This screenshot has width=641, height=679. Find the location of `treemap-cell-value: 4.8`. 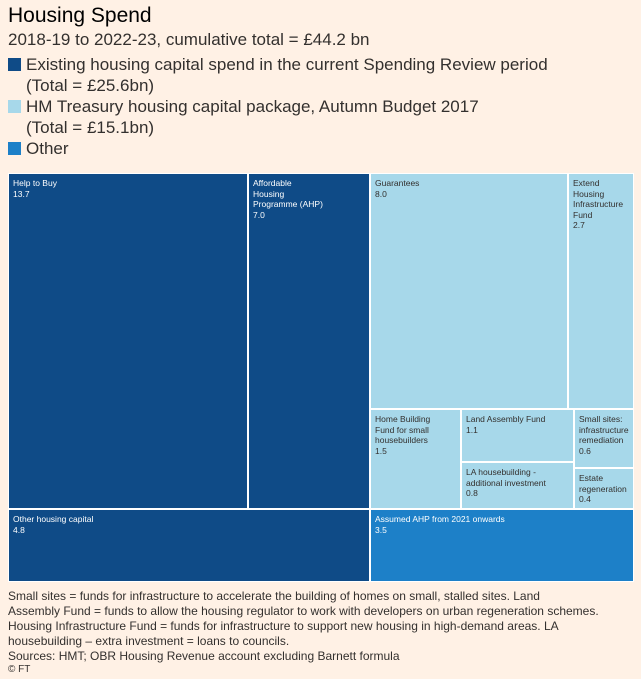

treemap-cell-value: 4.8 is located at coordinates (19, 529).